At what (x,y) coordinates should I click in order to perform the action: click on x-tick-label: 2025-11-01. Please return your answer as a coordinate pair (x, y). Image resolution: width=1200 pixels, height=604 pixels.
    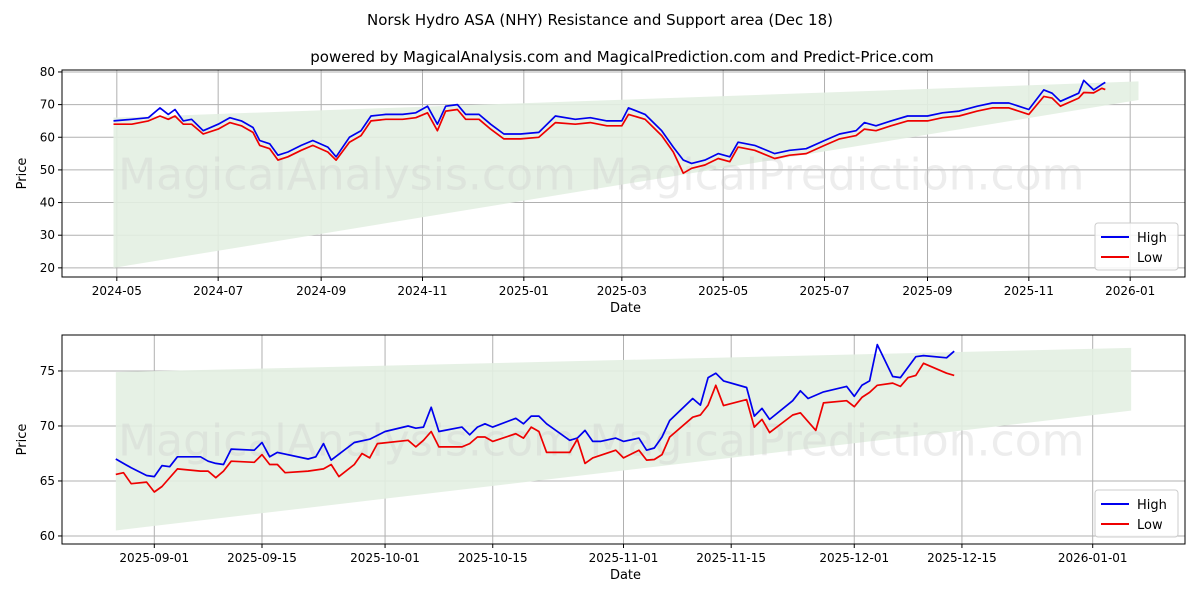
    Looking at the image, I should click on (624, 558).